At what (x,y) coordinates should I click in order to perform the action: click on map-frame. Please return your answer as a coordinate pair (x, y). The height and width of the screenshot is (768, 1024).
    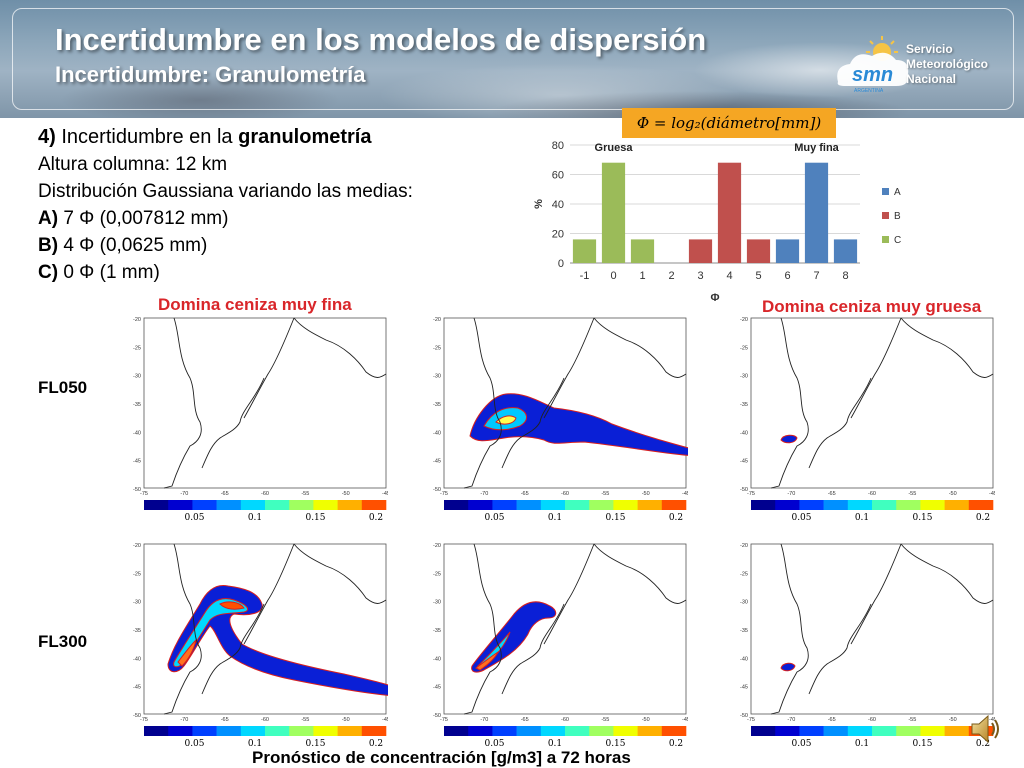
    Looking at the image, I should click on (565, 403).